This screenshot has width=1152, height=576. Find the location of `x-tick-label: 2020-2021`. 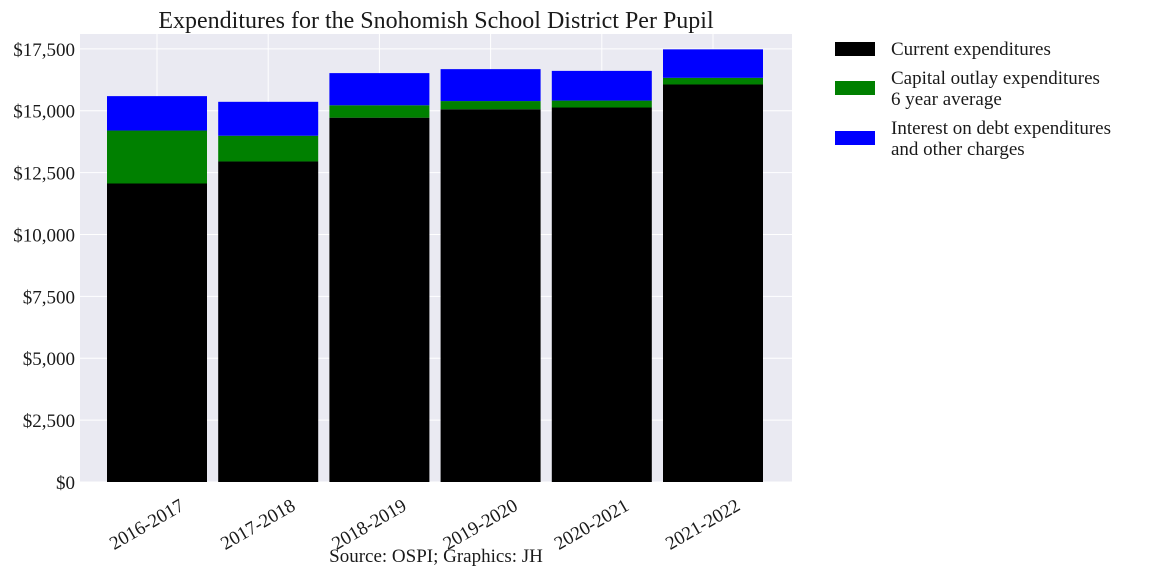

x-tick-label: 2020-2021 is located at coordinates (592, 524).